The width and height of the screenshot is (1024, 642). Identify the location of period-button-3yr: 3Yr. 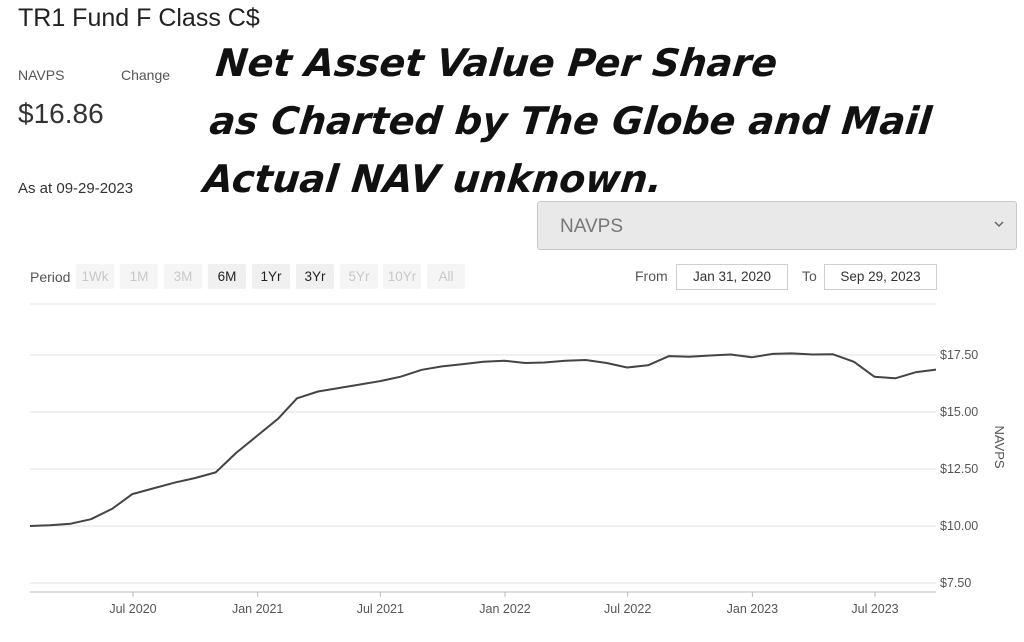
(315, 276).